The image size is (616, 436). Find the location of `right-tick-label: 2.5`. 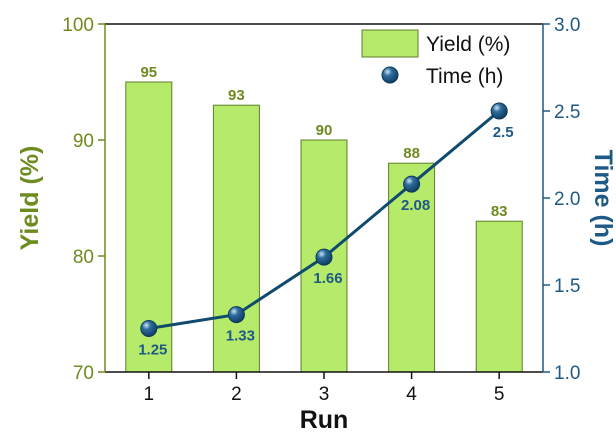

right-tick-label: 2.5 is located at coordinates (567, 112).